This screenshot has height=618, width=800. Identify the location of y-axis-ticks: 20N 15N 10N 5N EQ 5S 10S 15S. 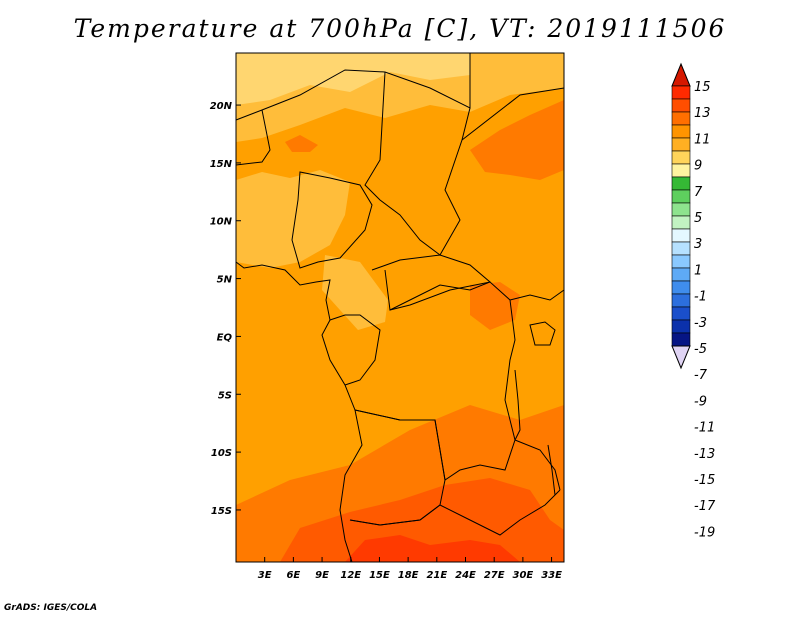
(225, 309).